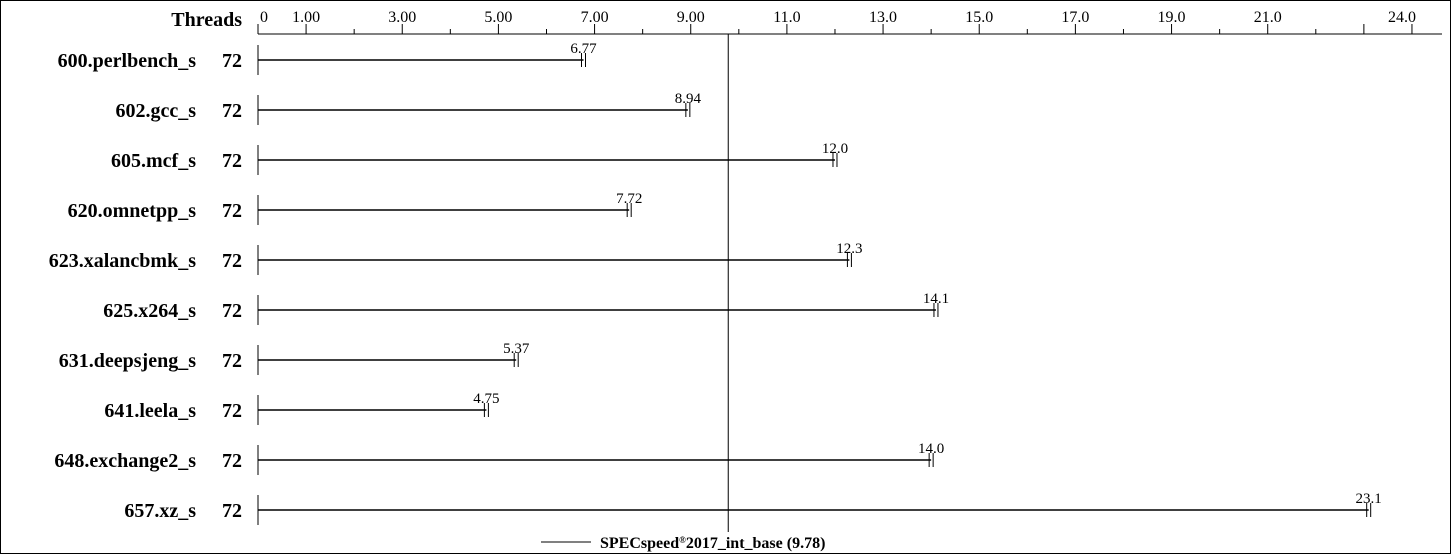  What do you see at coordinates (1172, 17) in the screenshot?
I see `x-tick-label: 19.0` at bounding box center [1172, 17].